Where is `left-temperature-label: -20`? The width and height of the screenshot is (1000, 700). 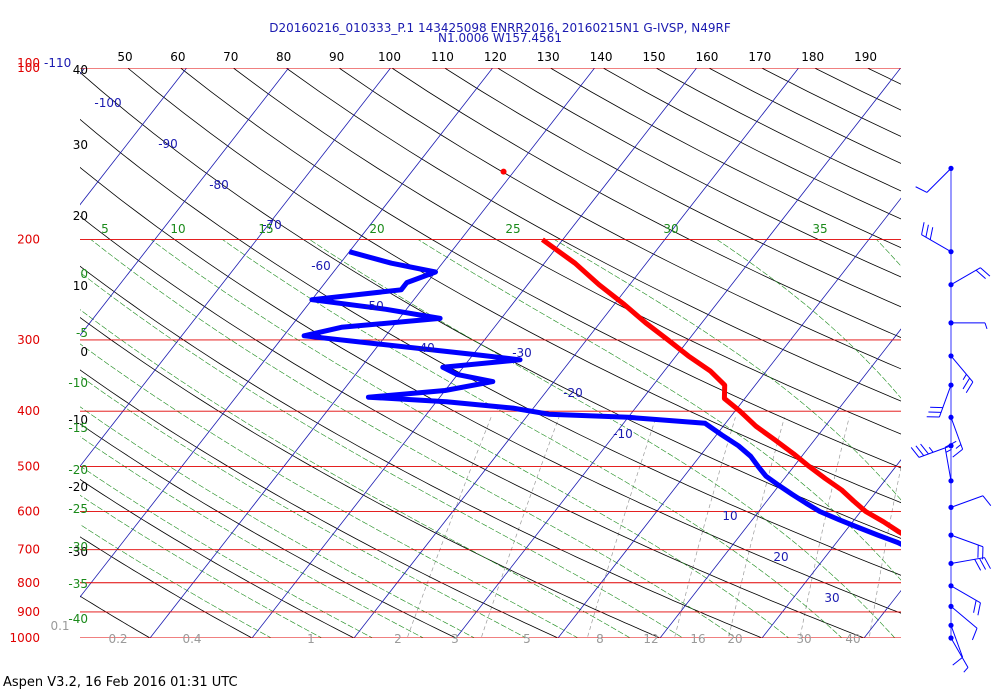 left-temperature-label: -20 is located at coordinates (78, 487).